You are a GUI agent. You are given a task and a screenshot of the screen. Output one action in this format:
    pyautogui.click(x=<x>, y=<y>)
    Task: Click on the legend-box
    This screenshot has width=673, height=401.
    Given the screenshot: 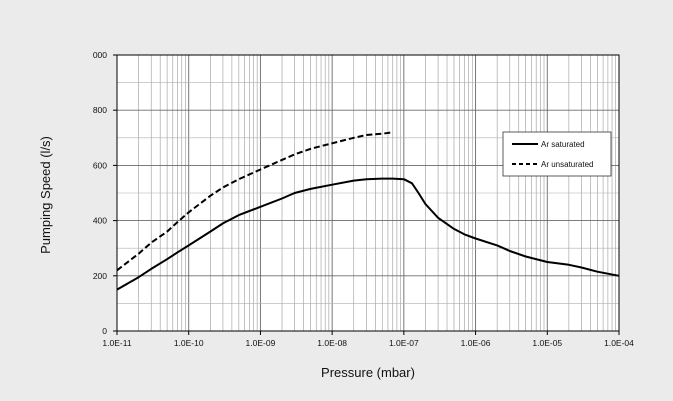 What is the action you would take?
    pyautogui.click(x=557, y=154)
    